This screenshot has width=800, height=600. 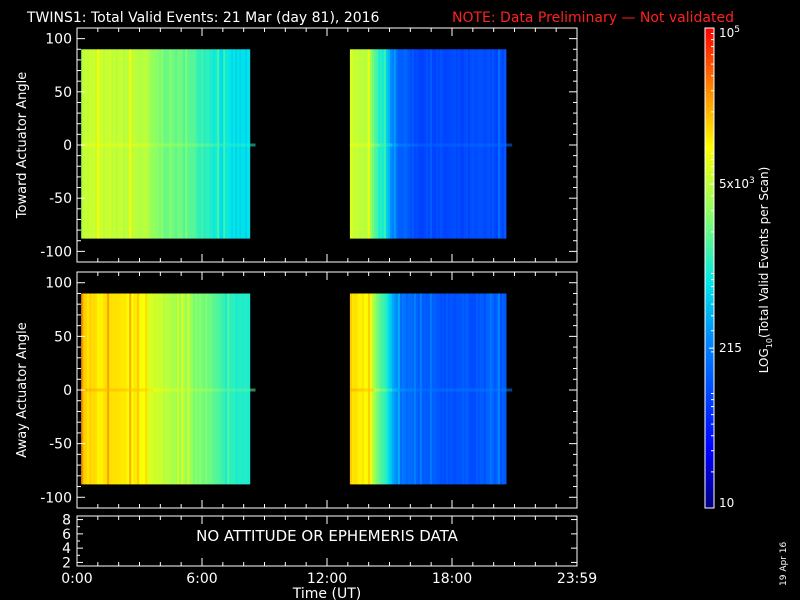 What do you see at coordinates (66, 549) in the screenshot?
I see `y-tick-label: 4` at bounding box center [66, 549].